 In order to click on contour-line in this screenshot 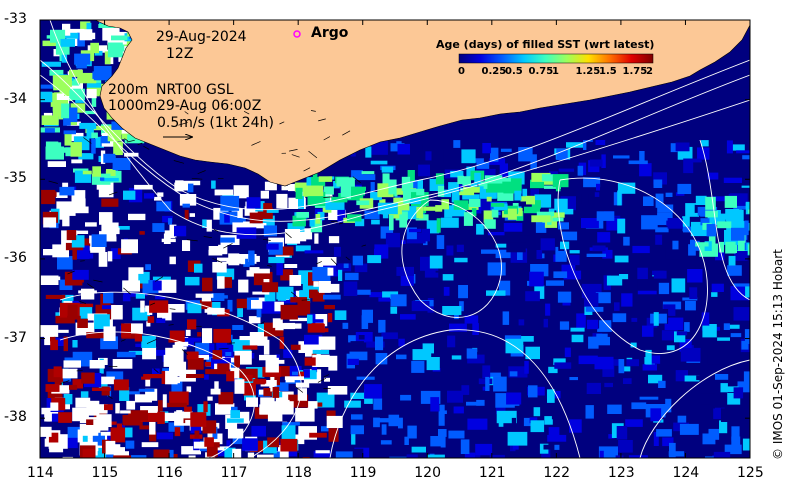, I will do `click(724, 220)`.